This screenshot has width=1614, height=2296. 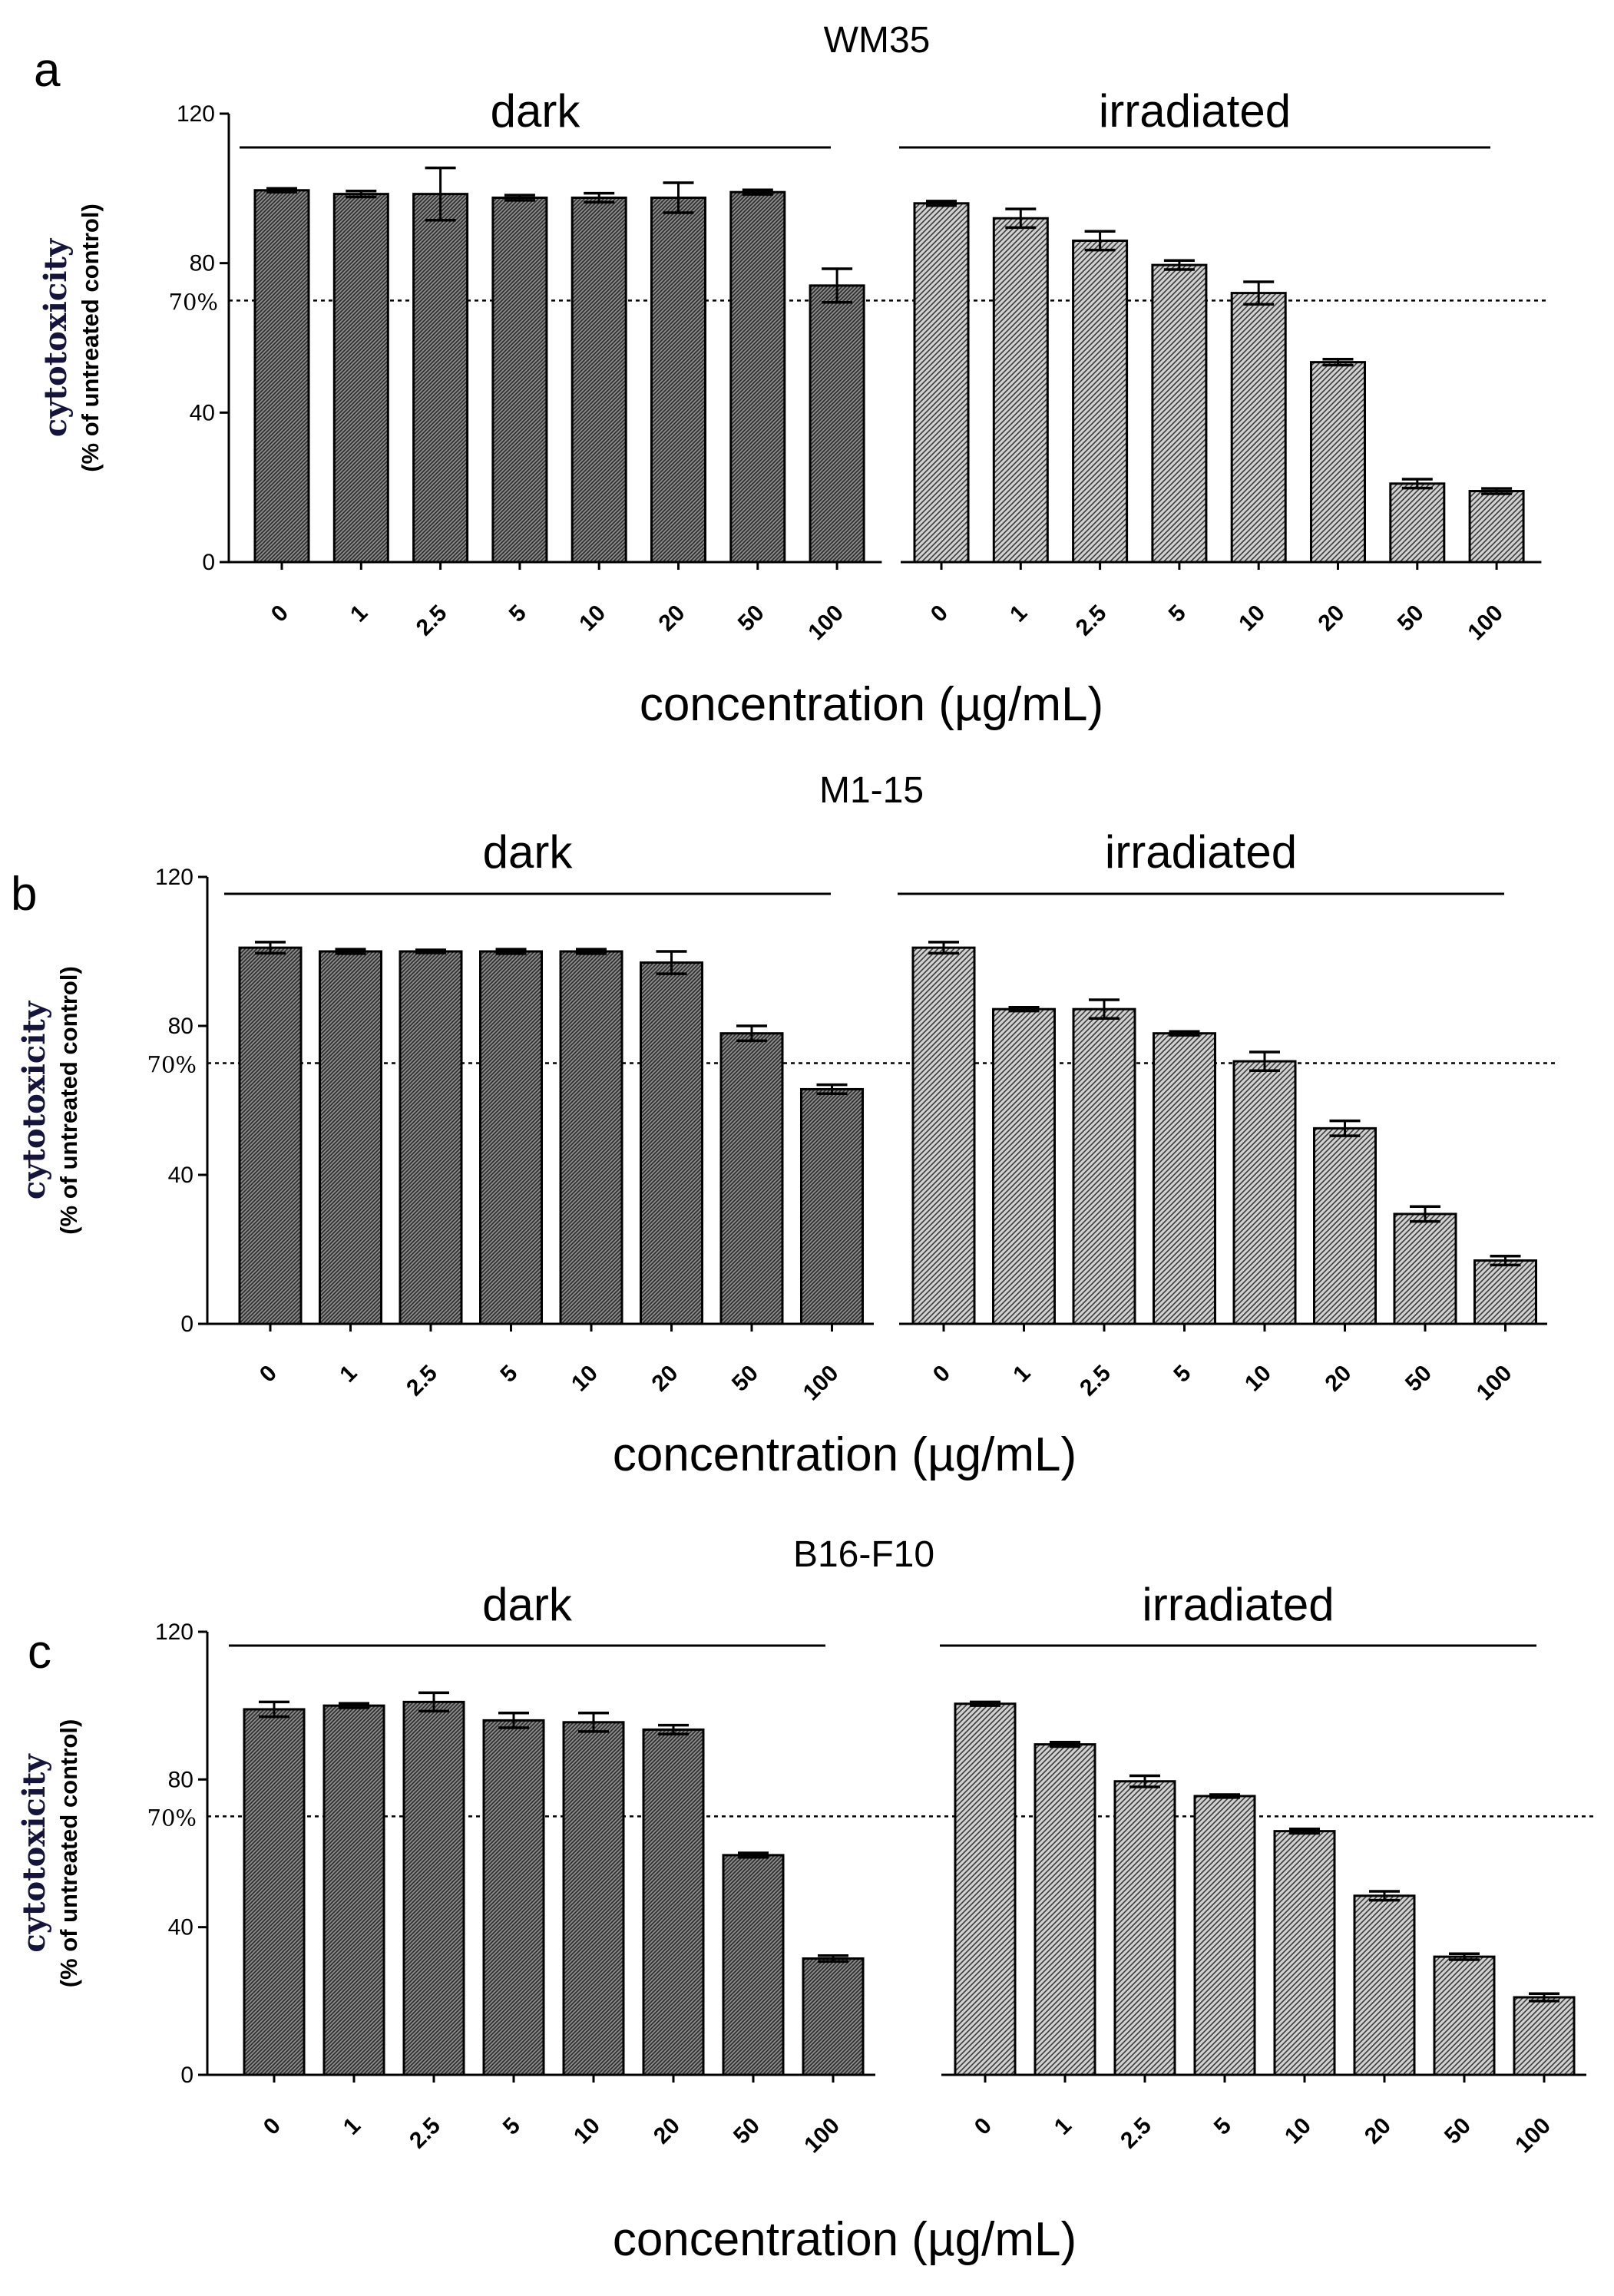 I want to click on threshold-label: 70%, so click(x=193, y=302).